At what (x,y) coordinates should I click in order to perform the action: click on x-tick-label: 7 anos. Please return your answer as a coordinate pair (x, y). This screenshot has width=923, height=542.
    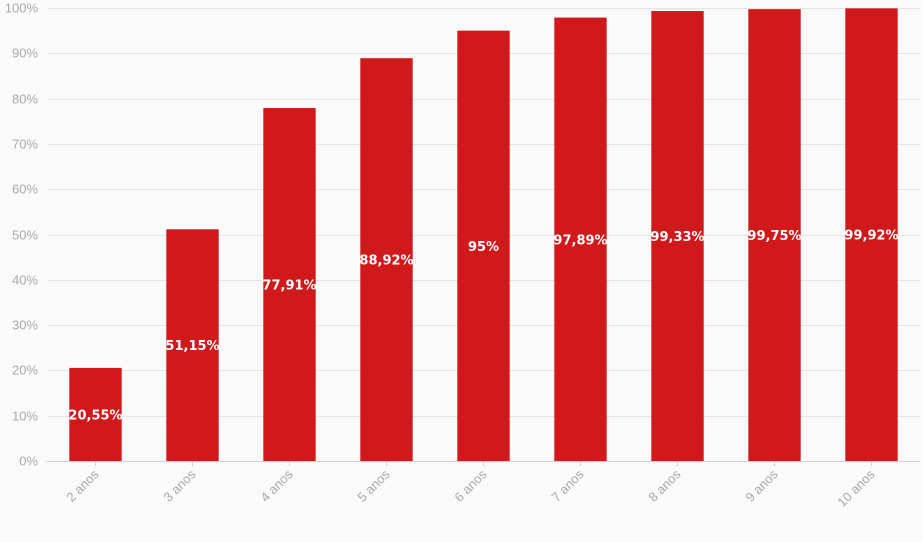
    Looking at the image, I should click on (567, 485).